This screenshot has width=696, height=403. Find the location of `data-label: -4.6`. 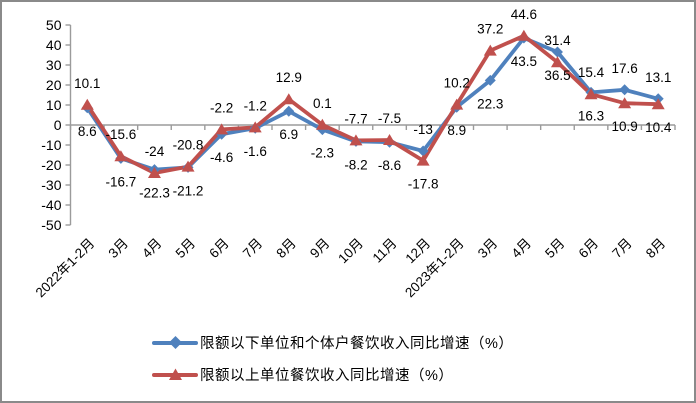

data-label: -4.6 is located at coordinates (221, 157).